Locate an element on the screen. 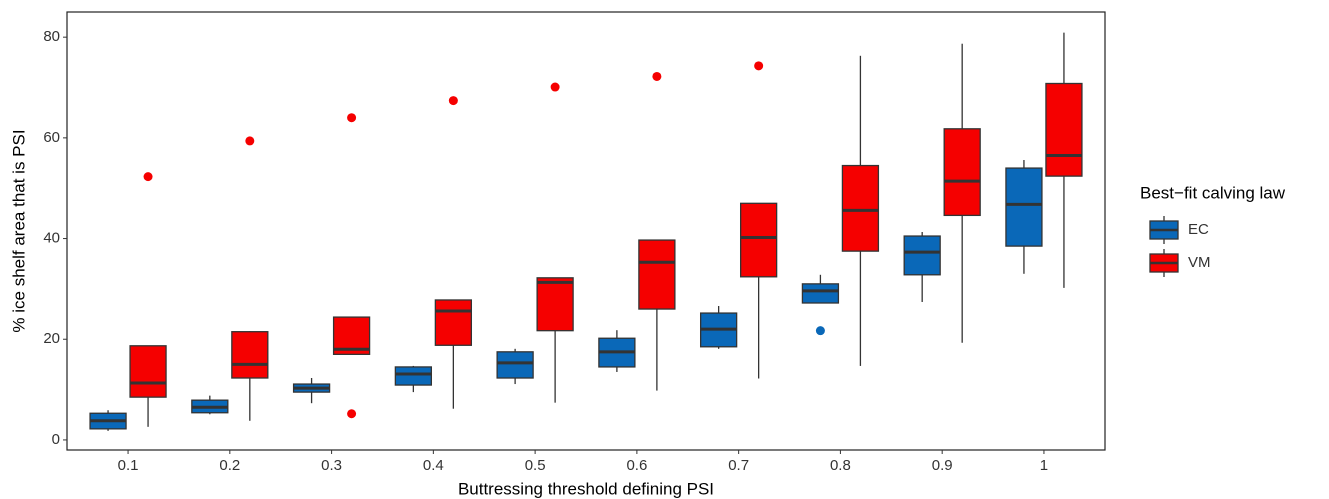 This screenshot has height=499, width=1329. legend-item: VM is located at coordinates (1180, 263).